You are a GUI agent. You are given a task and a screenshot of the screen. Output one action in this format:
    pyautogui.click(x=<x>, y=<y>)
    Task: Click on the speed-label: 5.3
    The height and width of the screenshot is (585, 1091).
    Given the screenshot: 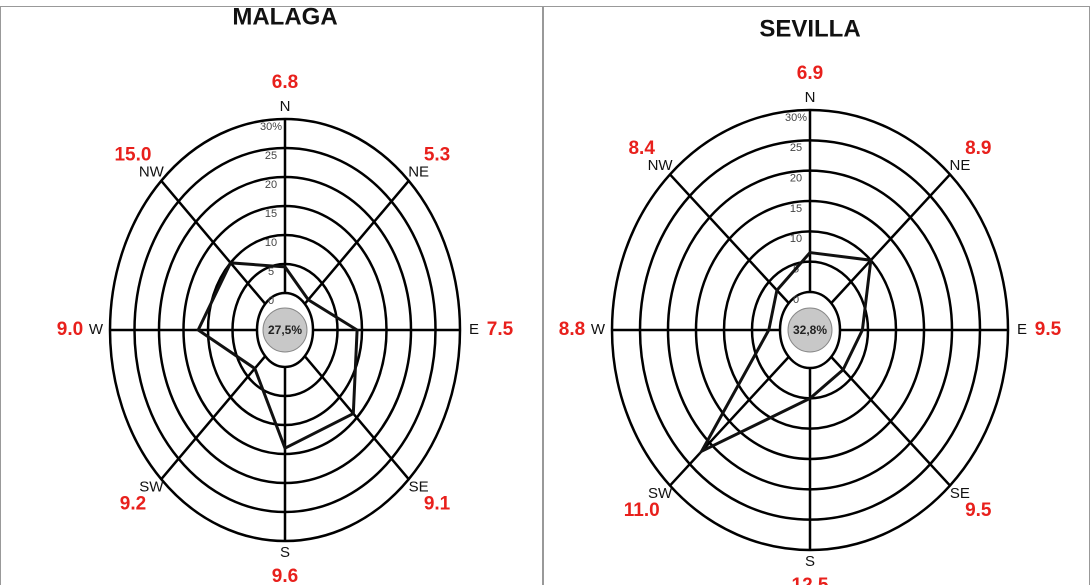 What is the action you would take?
    pyautogui.click(x=437, y=154)
    